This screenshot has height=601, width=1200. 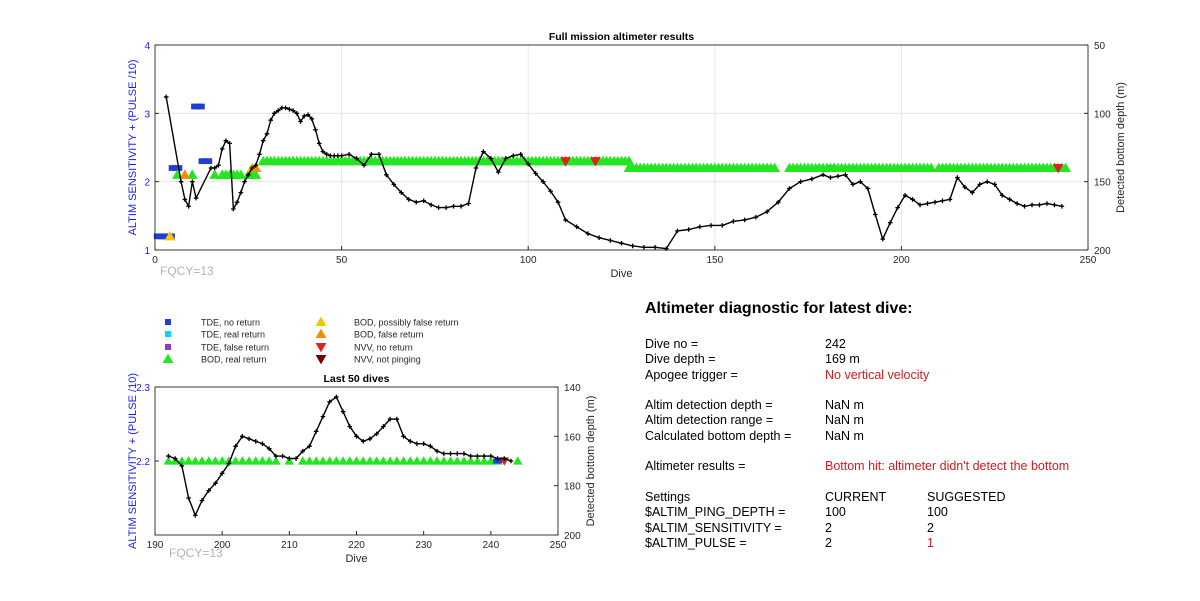 What do you see at coordinates (168, 322) in the screenshot?
I see `legend-swatch` at bounding box center [168, 322].